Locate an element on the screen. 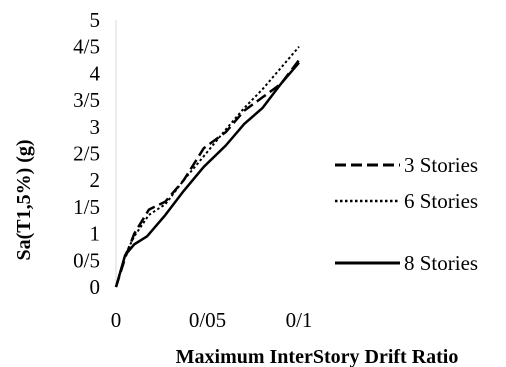 The width and height of the screenshot is (506, 367). x-axis-ticks: 0 0/05 0/1 is located at coordinates (212, 320).